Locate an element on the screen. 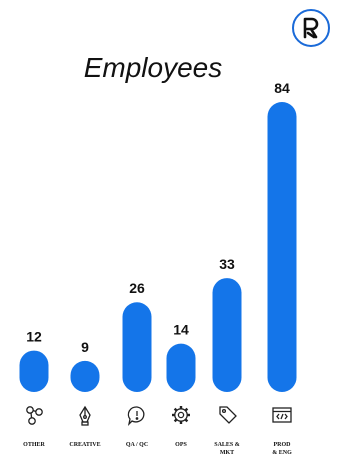  category-label: CREATIVE is located at coordinates (84, 445).